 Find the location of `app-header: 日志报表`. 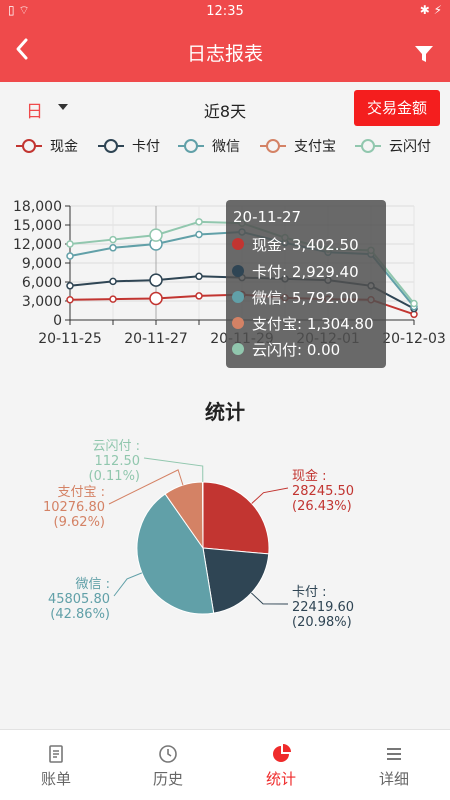

app-header: 日志报表 is located at coordinates (225, 53).